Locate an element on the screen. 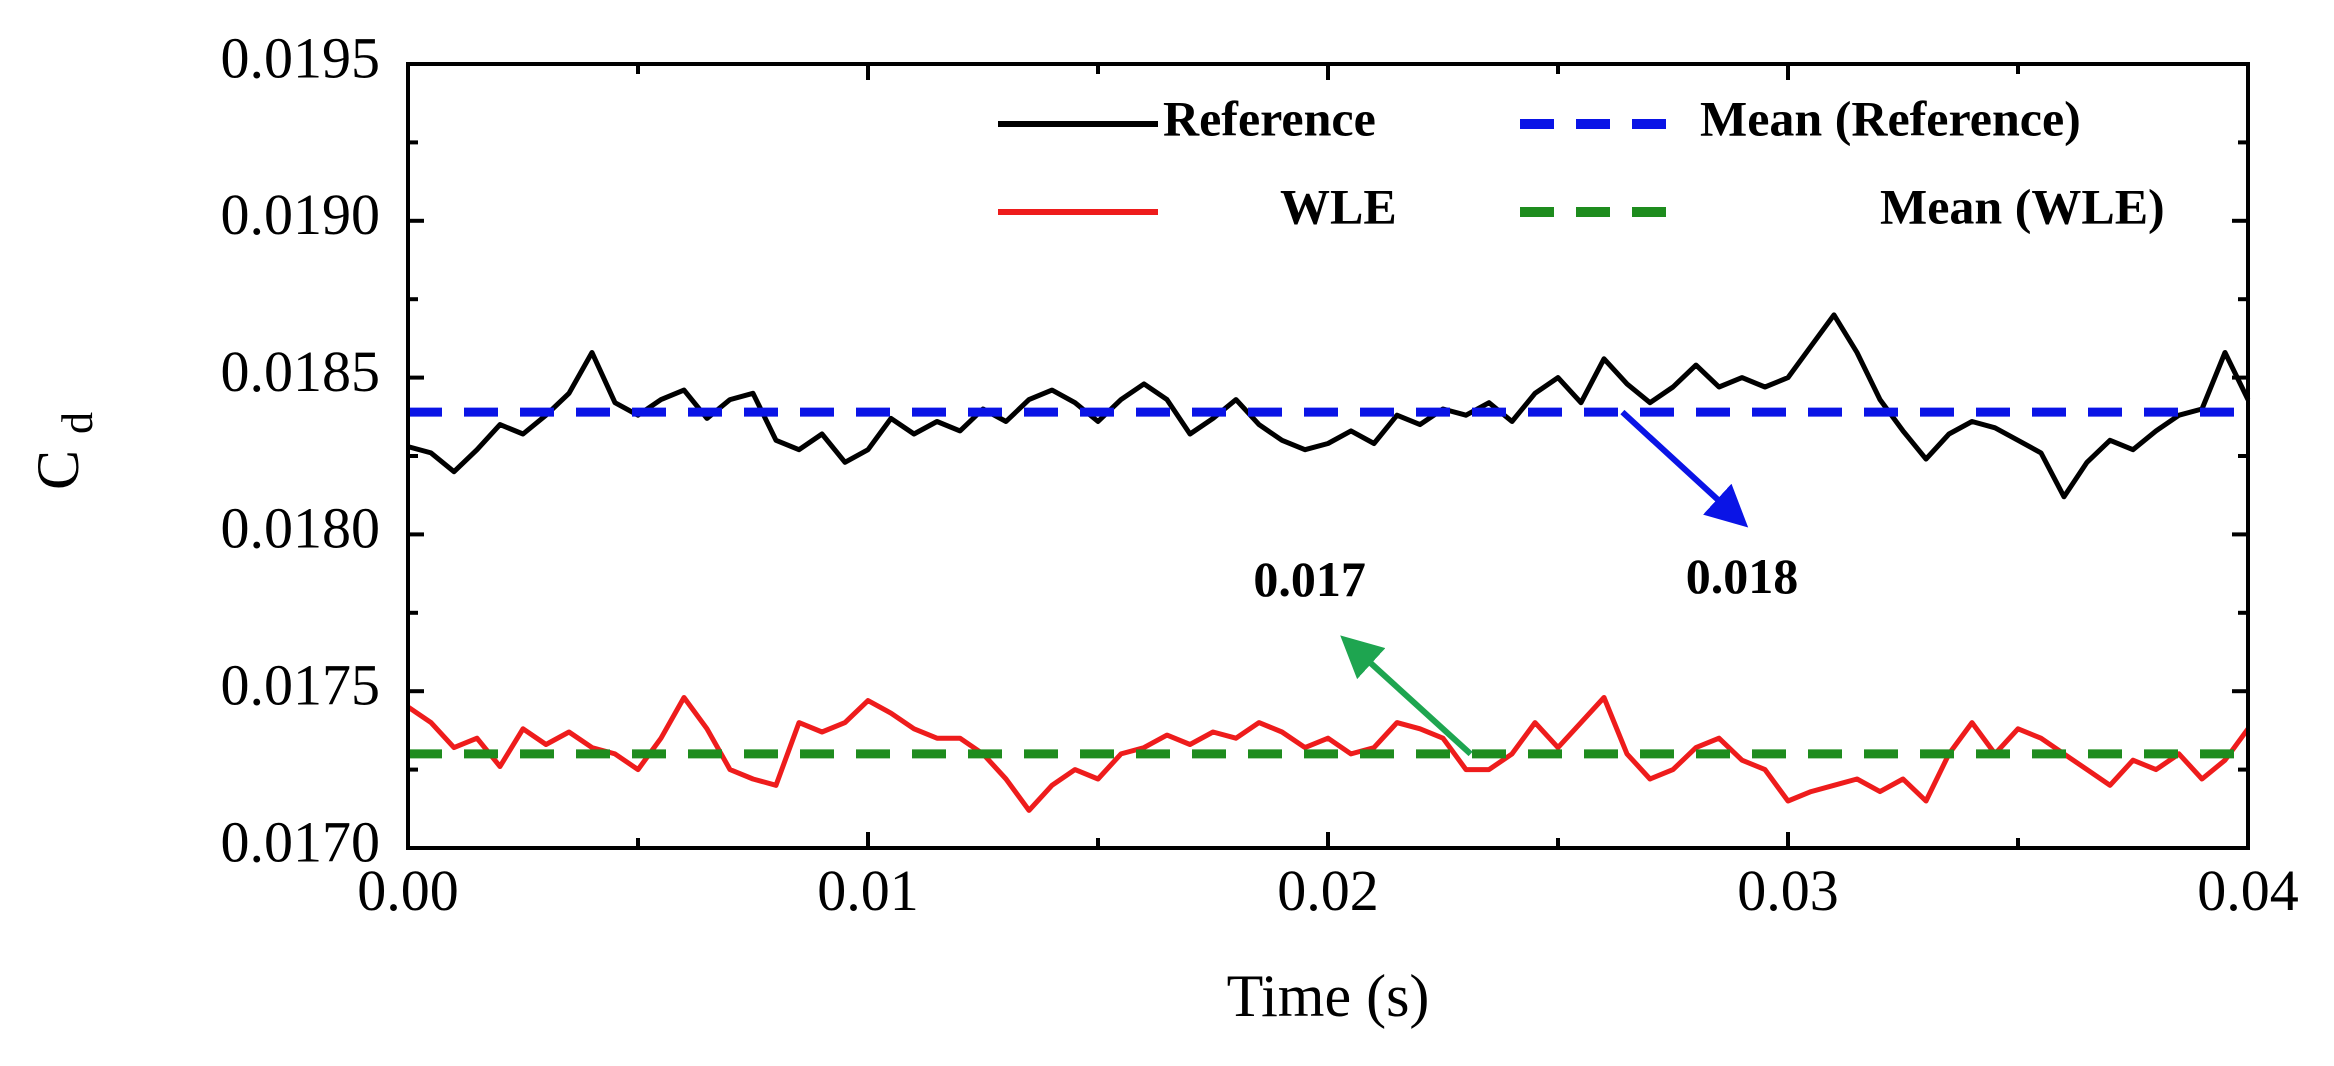 The image size is (2334, 1066). y-tick-label: 0.0180 is located at coordinates (301, 528).